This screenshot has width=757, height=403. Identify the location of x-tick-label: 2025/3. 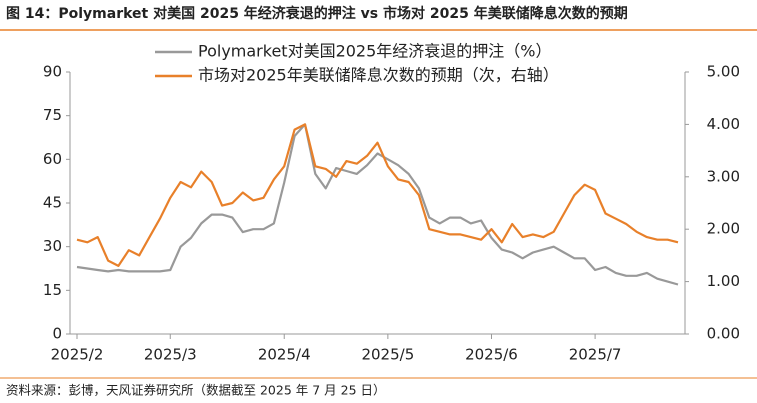
(170, 355).